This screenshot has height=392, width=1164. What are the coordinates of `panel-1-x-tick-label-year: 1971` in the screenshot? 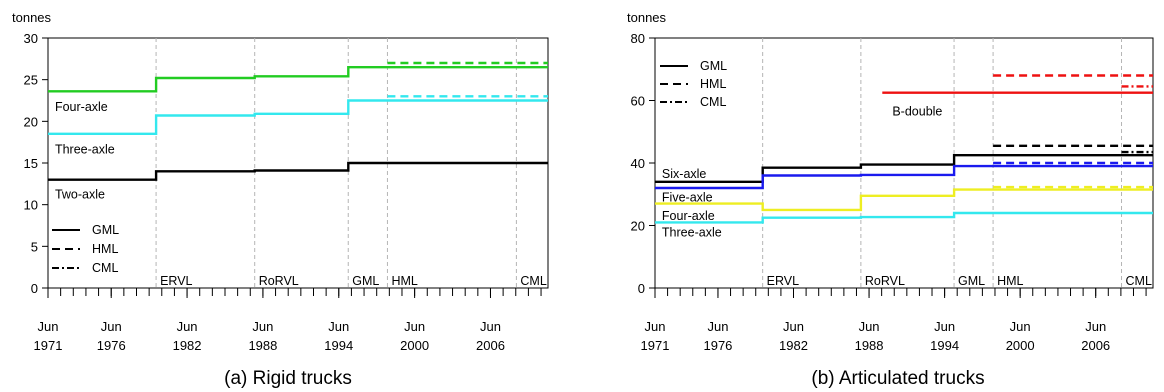 It's located at (48, 345).